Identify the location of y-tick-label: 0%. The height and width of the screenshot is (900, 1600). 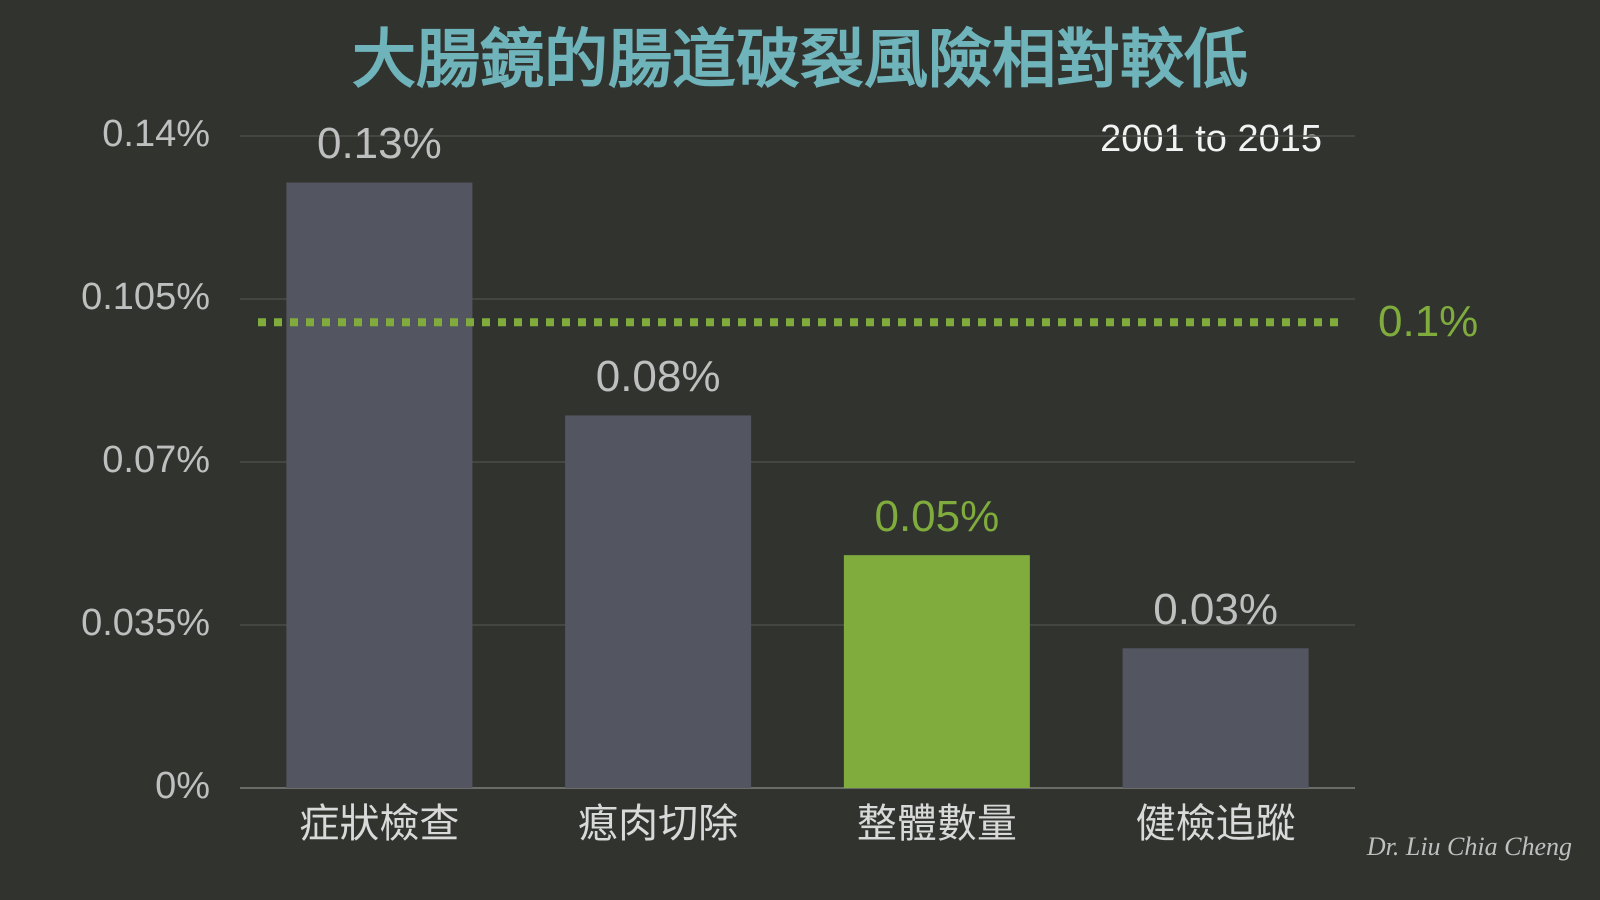
(182, 786).